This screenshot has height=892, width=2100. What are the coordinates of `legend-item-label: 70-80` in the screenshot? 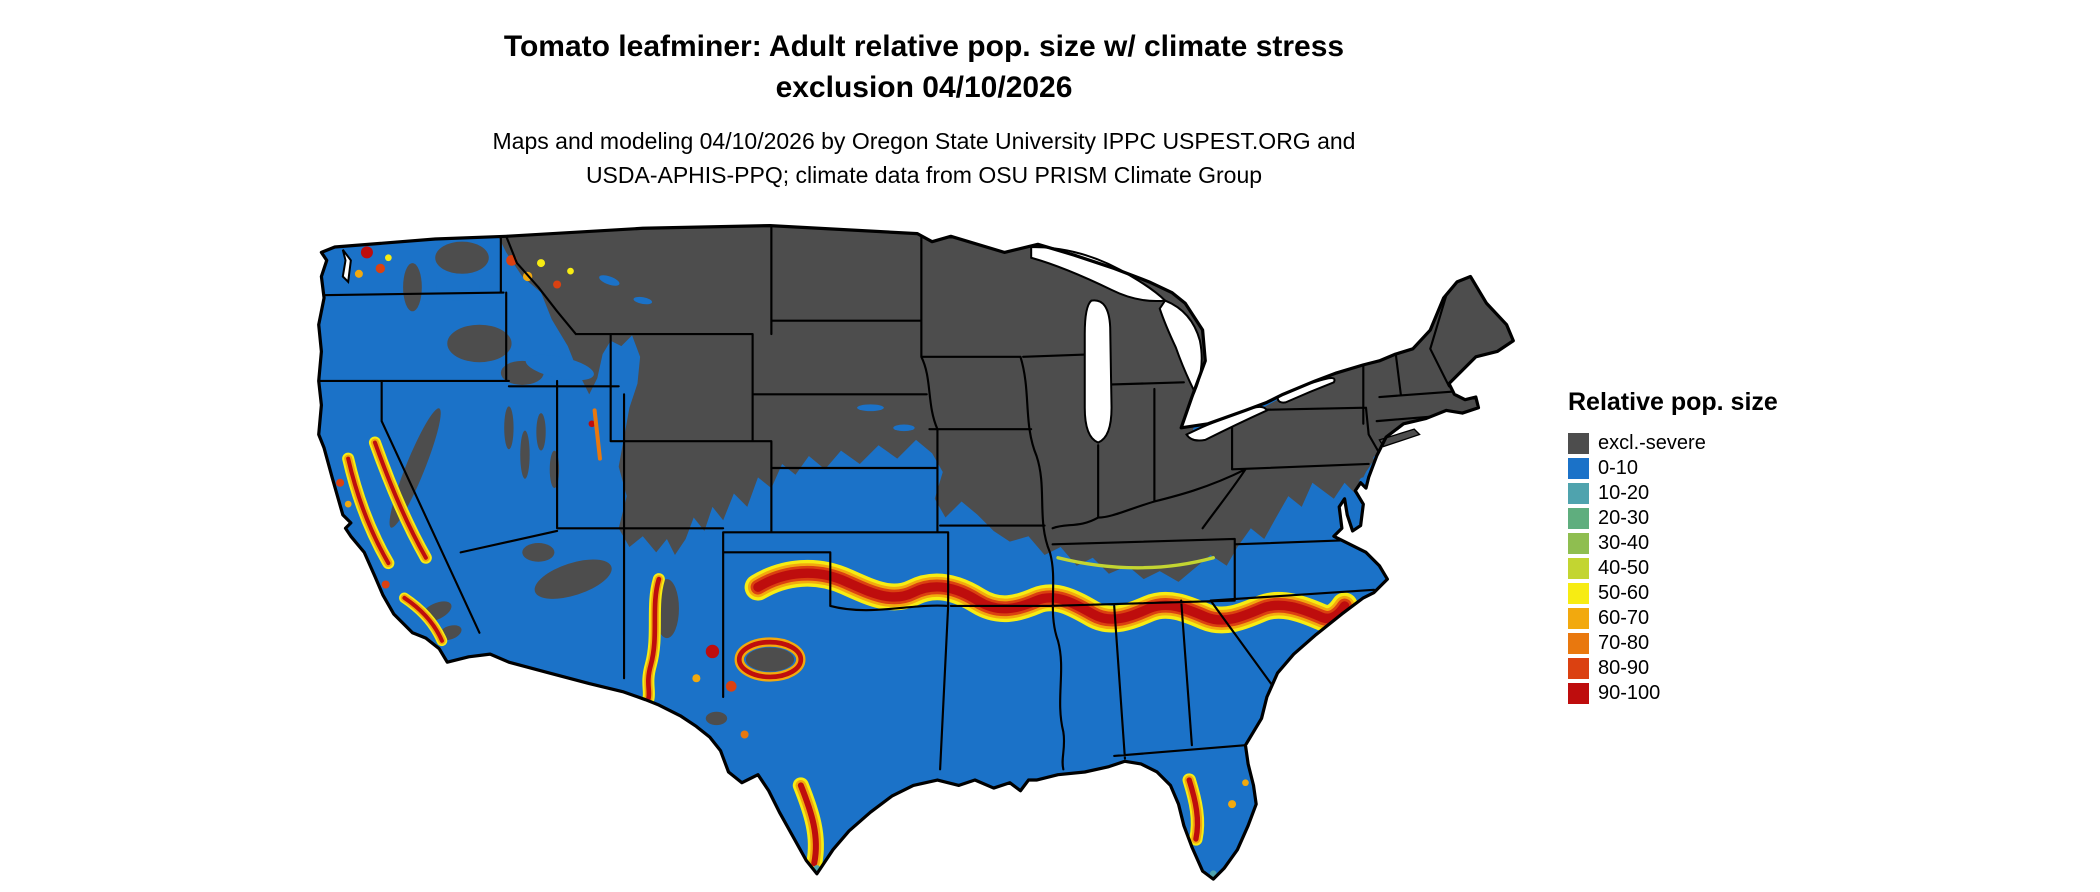 It's located at (1624, 643).